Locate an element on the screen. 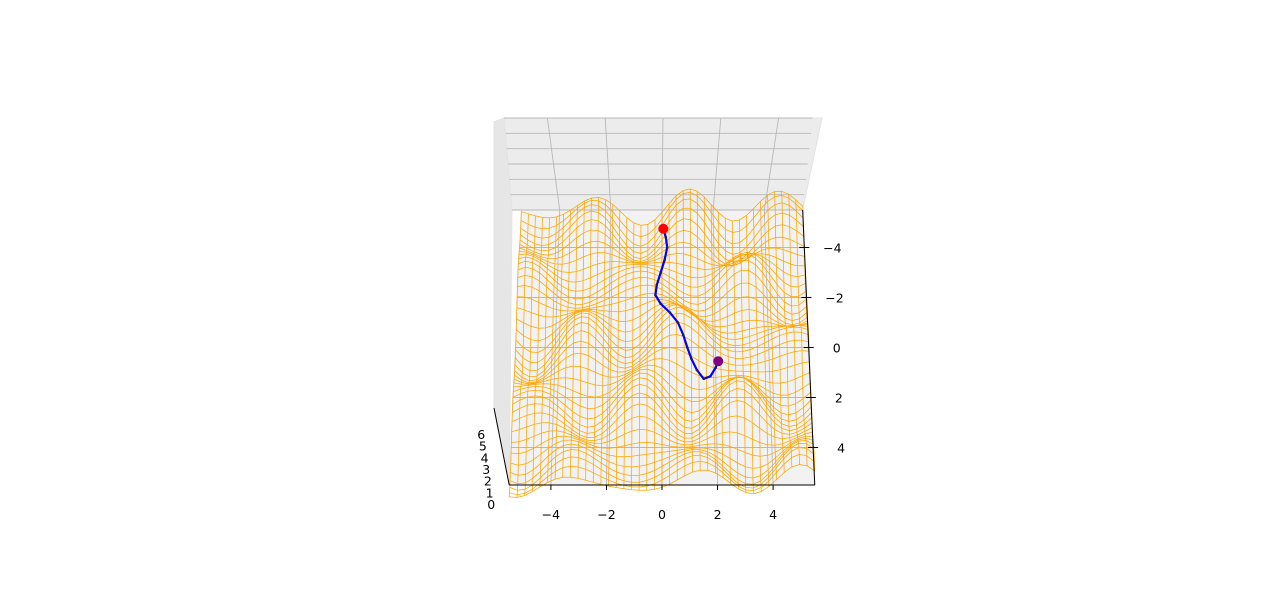 The image size is (1280, 612). x-tick-label: −4 is located at coordinates (551, 514).